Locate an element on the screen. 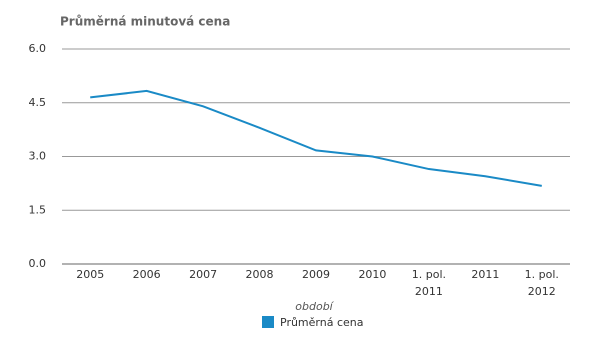 This screenshot has height=339, width=592. x-tick-label: 2007 is located at coordinates (203, 274).